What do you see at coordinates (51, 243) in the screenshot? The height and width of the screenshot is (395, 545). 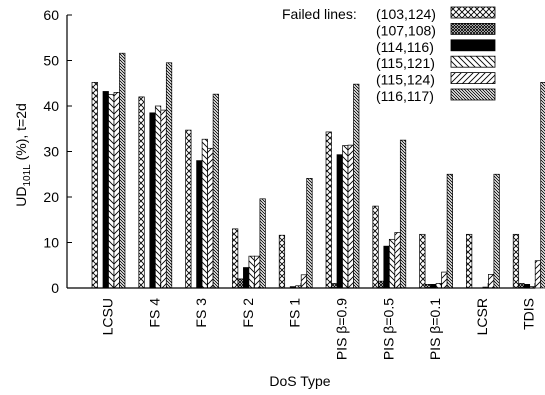 I see `y-tick-label: 10` at bounding box center [51, 243].